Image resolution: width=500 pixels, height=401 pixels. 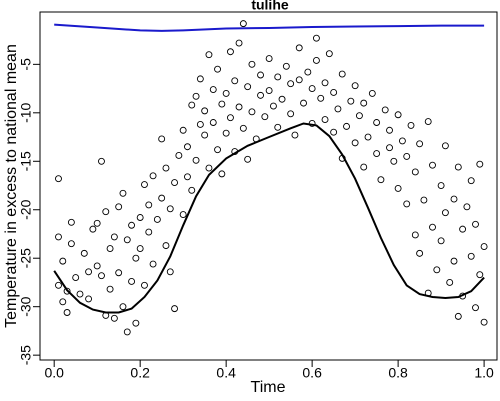 What do you see at coordinates (26, 355) in the screenshot?
I see `y-tick-label: -35` at bounding box center [26, 355].